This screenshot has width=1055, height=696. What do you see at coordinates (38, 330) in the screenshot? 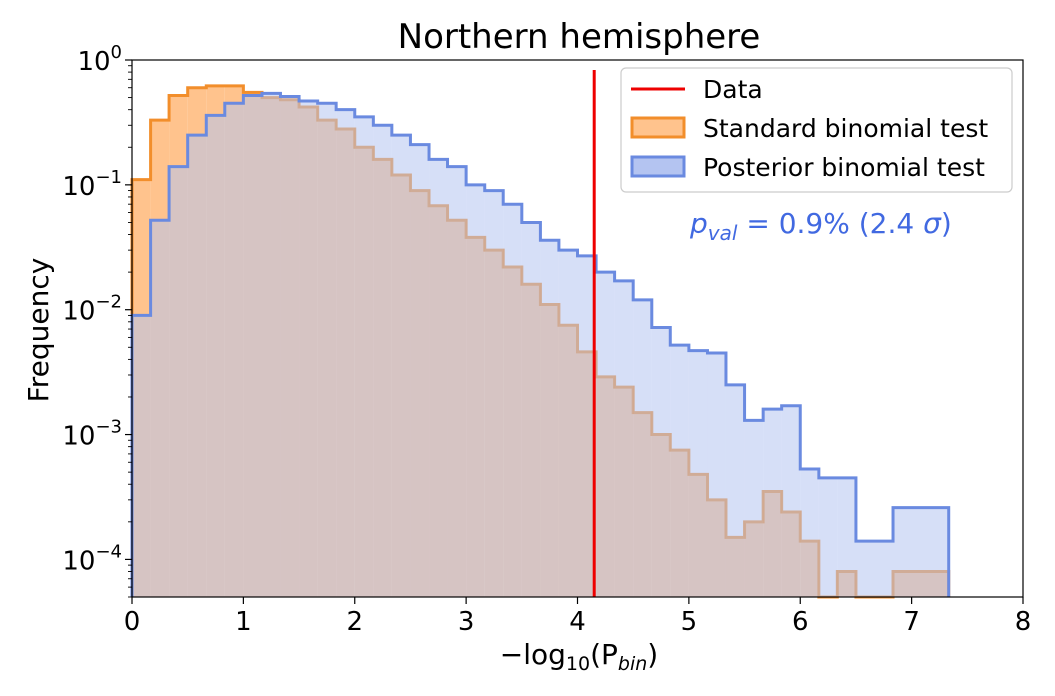
I see `y-axis-label: Frequency` at bounding box center [38, 330].